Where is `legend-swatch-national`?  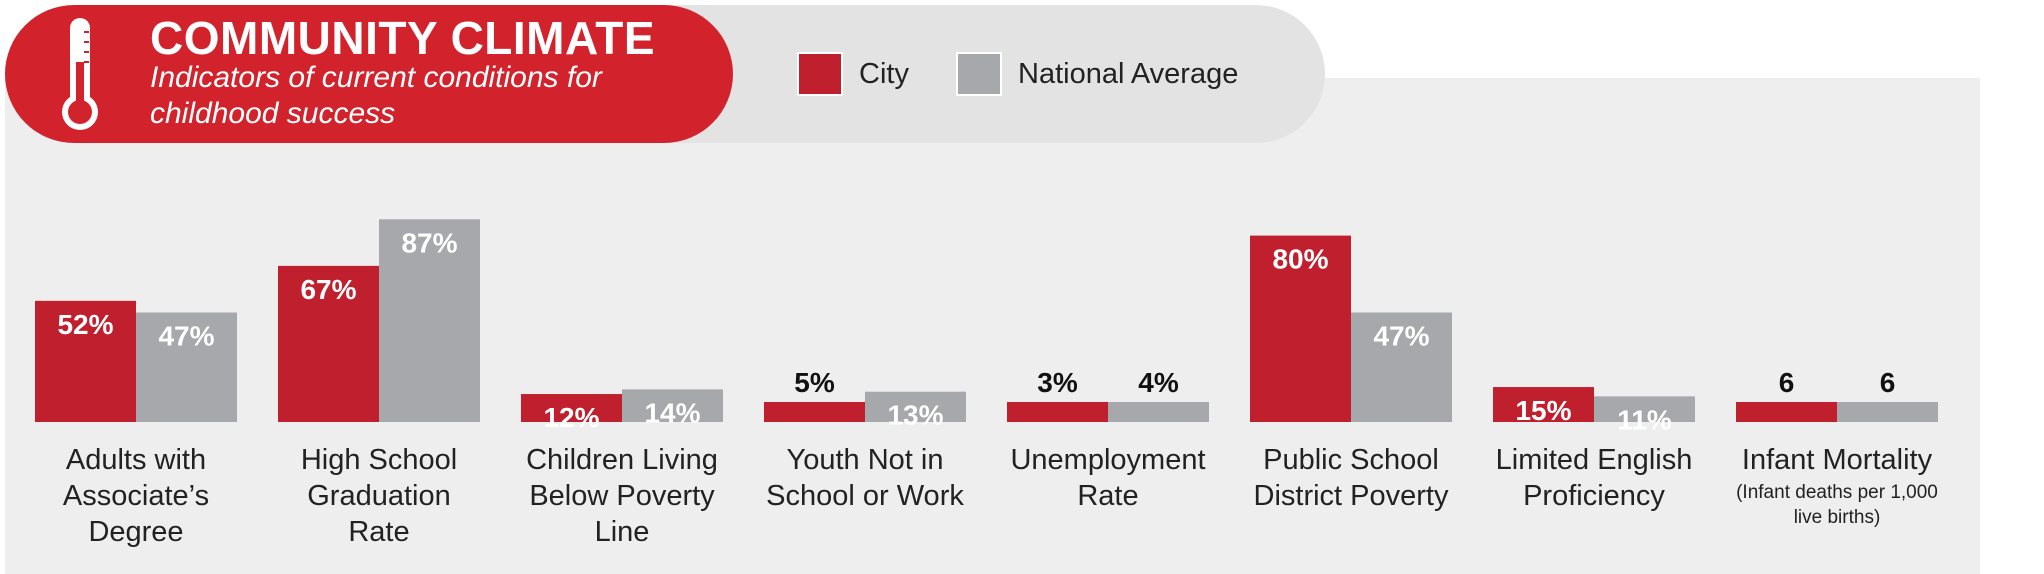
legend-swatch-national is located at coordinates (979, 74).